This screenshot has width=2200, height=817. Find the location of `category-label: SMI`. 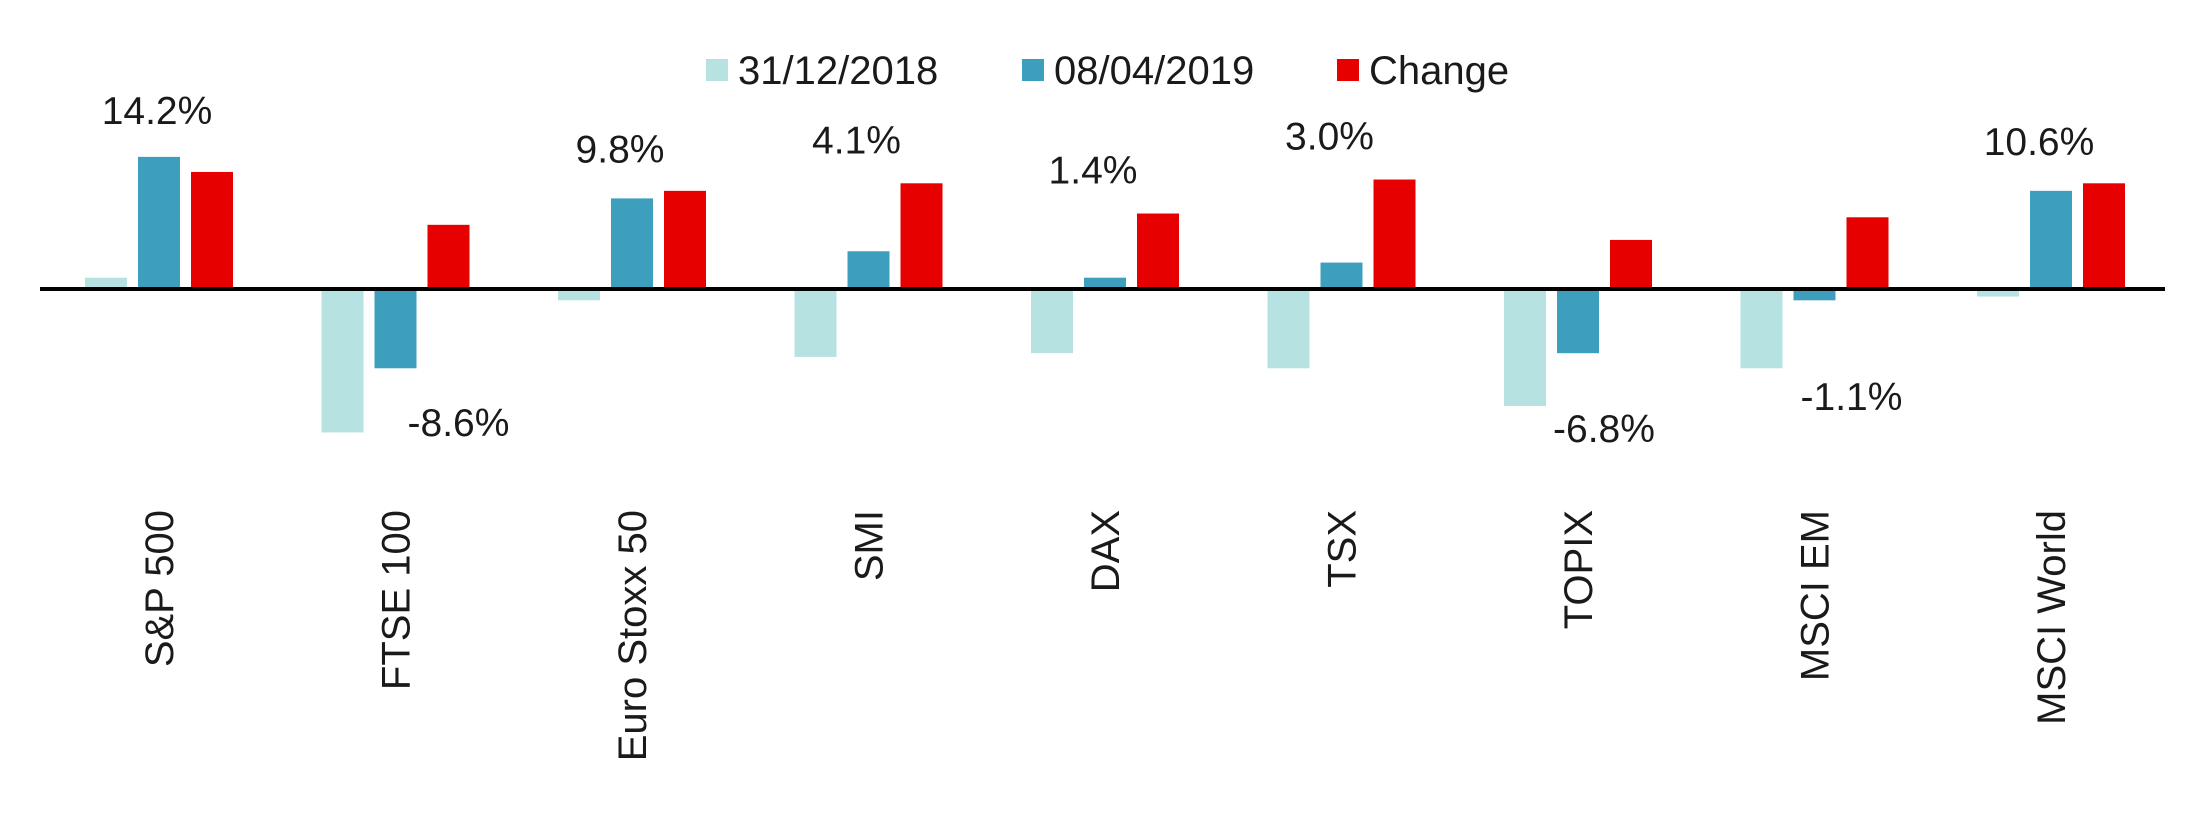

category-label: SMI is located at coordinates (870, 545).